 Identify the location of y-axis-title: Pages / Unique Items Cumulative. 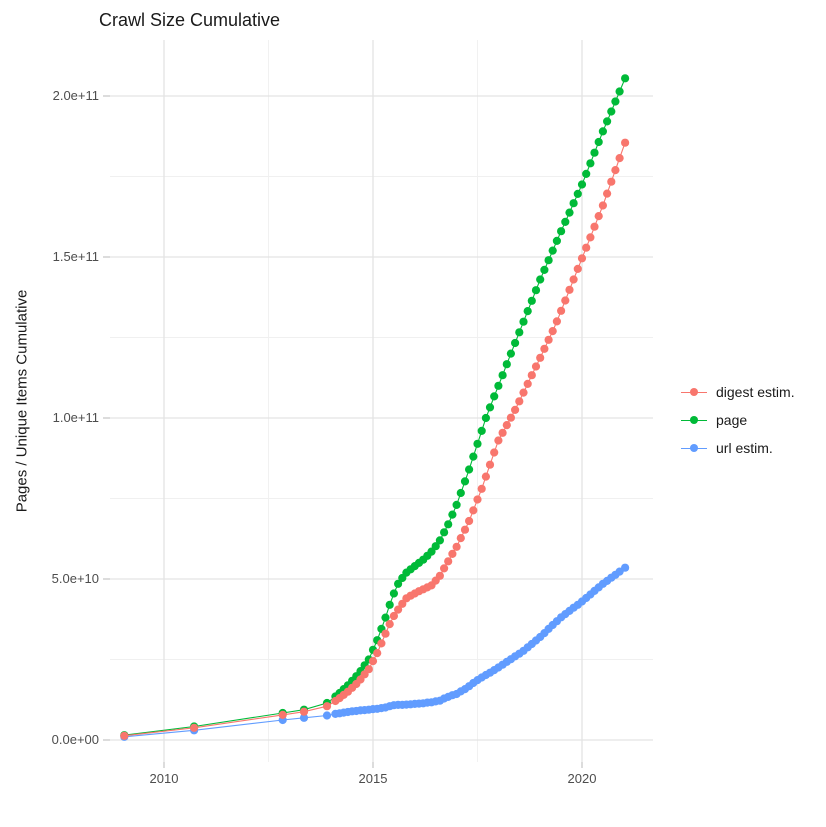
(22, 401).